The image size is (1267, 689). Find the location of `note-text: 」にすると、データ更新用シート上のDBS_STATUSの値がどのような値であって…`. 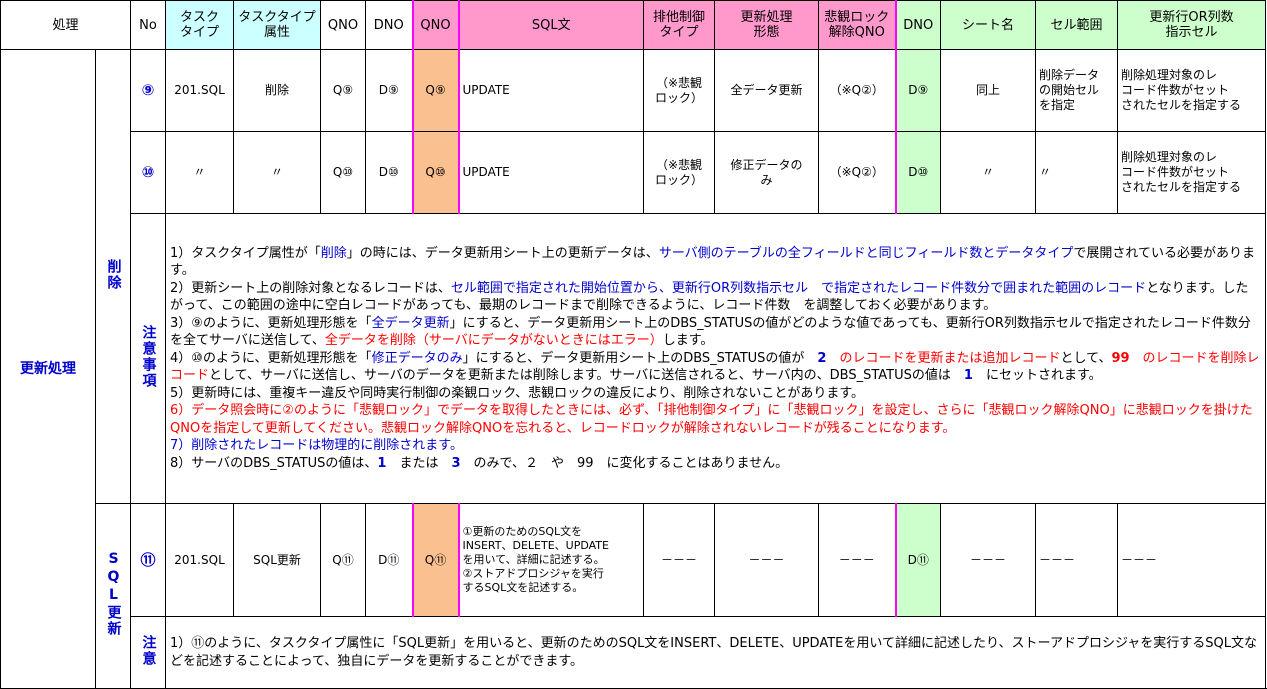

note-text: 」にすると、データ更新用シート上のDBS_STATUSの値がどのような値であって… is located at coordinates (710, 332).